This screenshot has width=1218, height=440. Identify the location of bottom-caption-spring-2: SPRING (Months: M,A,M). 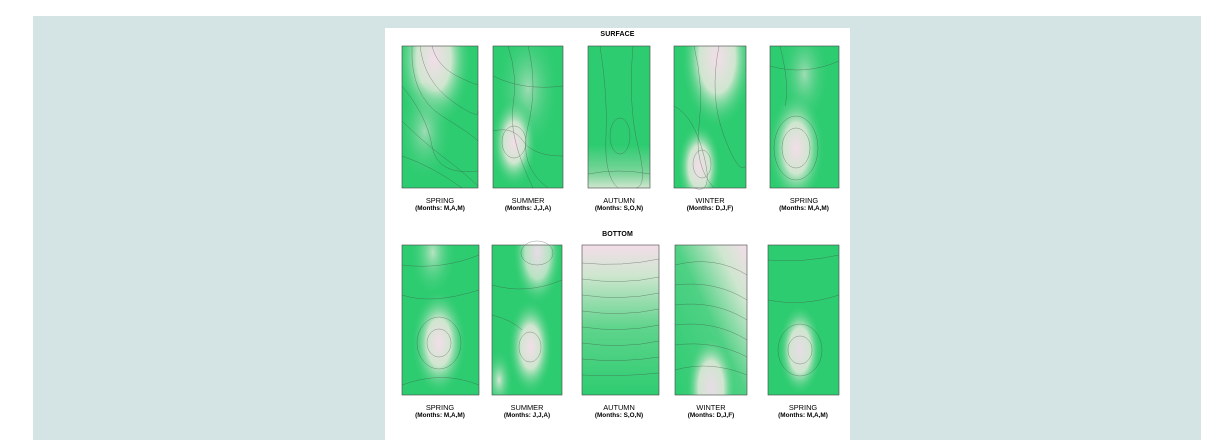
(803, 412).